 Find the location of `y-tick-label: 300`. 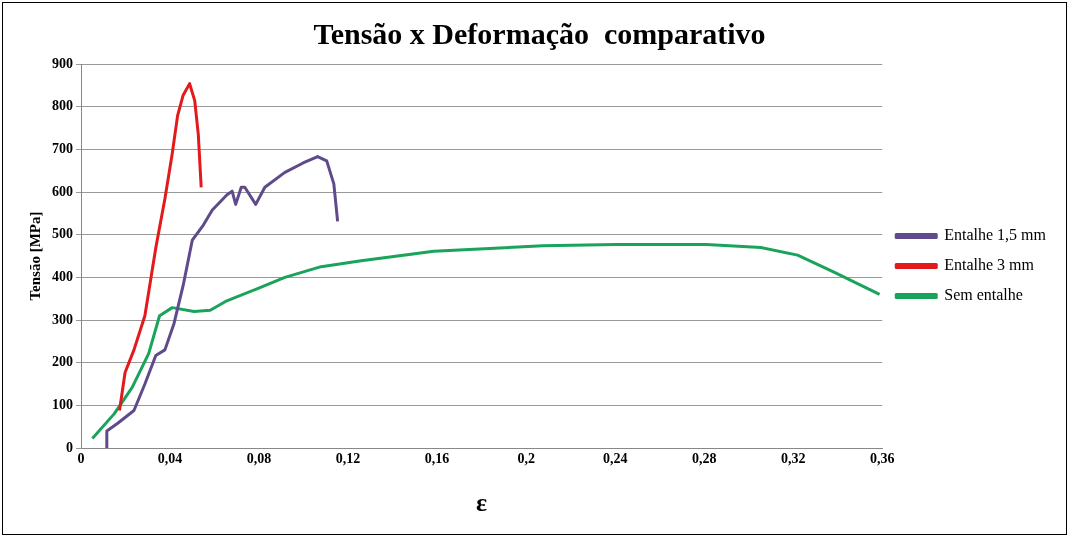

y-tick-label: 300 is located at coordinates (62, 319).